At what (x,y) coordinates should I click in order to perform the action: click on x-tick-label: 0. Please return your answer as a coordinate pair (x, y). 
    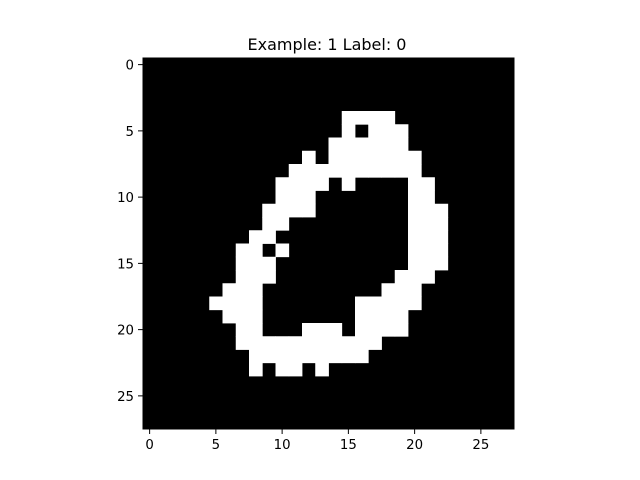
    Looking at the image, I should click on (149, 445).